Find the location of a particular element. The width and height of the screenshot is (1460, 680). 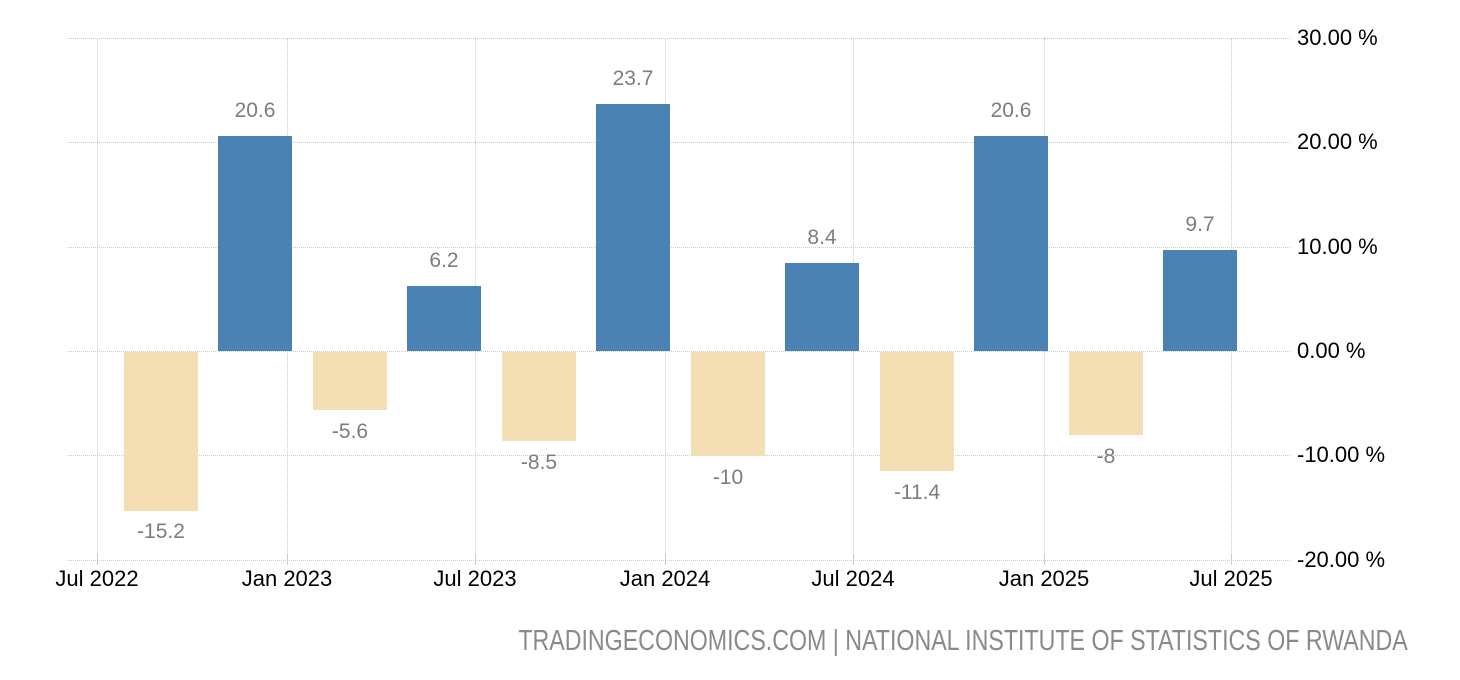

bar-value-label: -8.5 is located at coordinates (539, 462).